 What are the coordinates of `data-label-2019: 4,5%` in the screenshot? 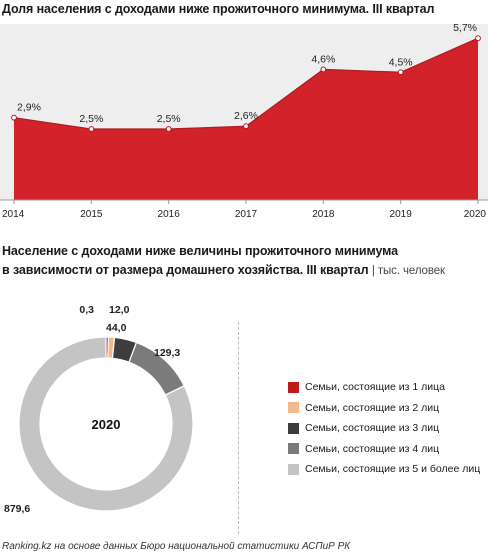 It's located at (401, 62).